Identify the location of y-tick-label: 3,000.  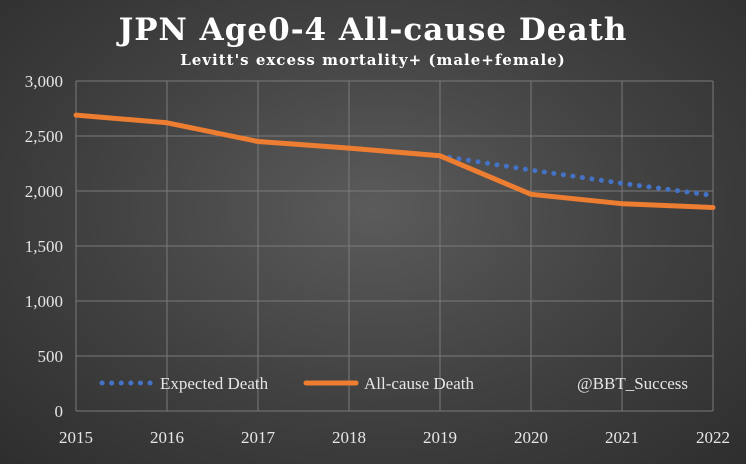
(44, 81).